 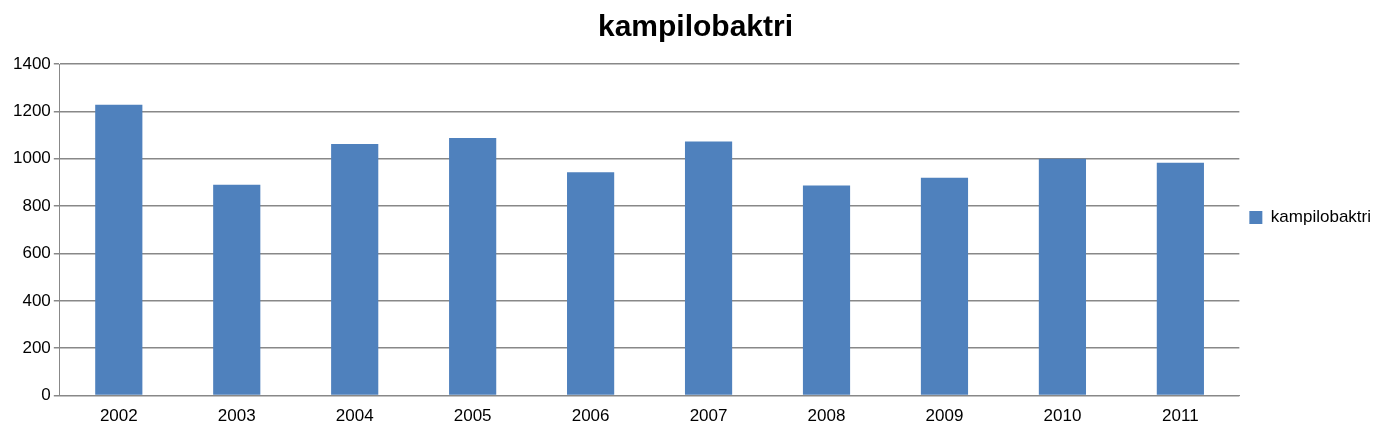 What do you see at coordinates (36, 300) in the screenshot?
I see `y-tick-label: 400` at bounding box center [36, 300].